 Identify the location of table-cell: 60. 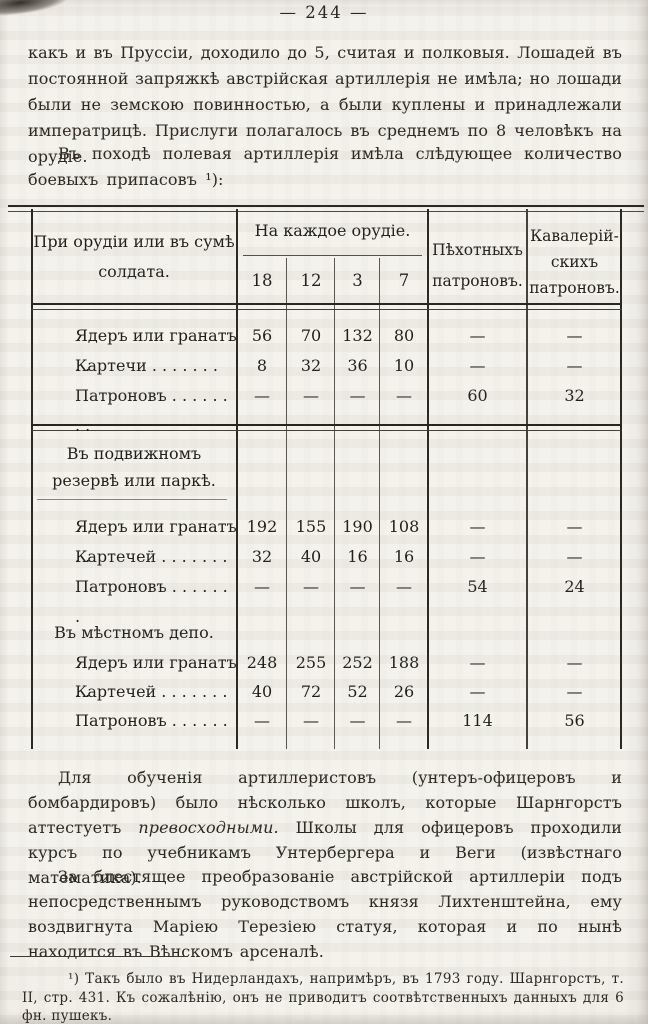
(477, 395).